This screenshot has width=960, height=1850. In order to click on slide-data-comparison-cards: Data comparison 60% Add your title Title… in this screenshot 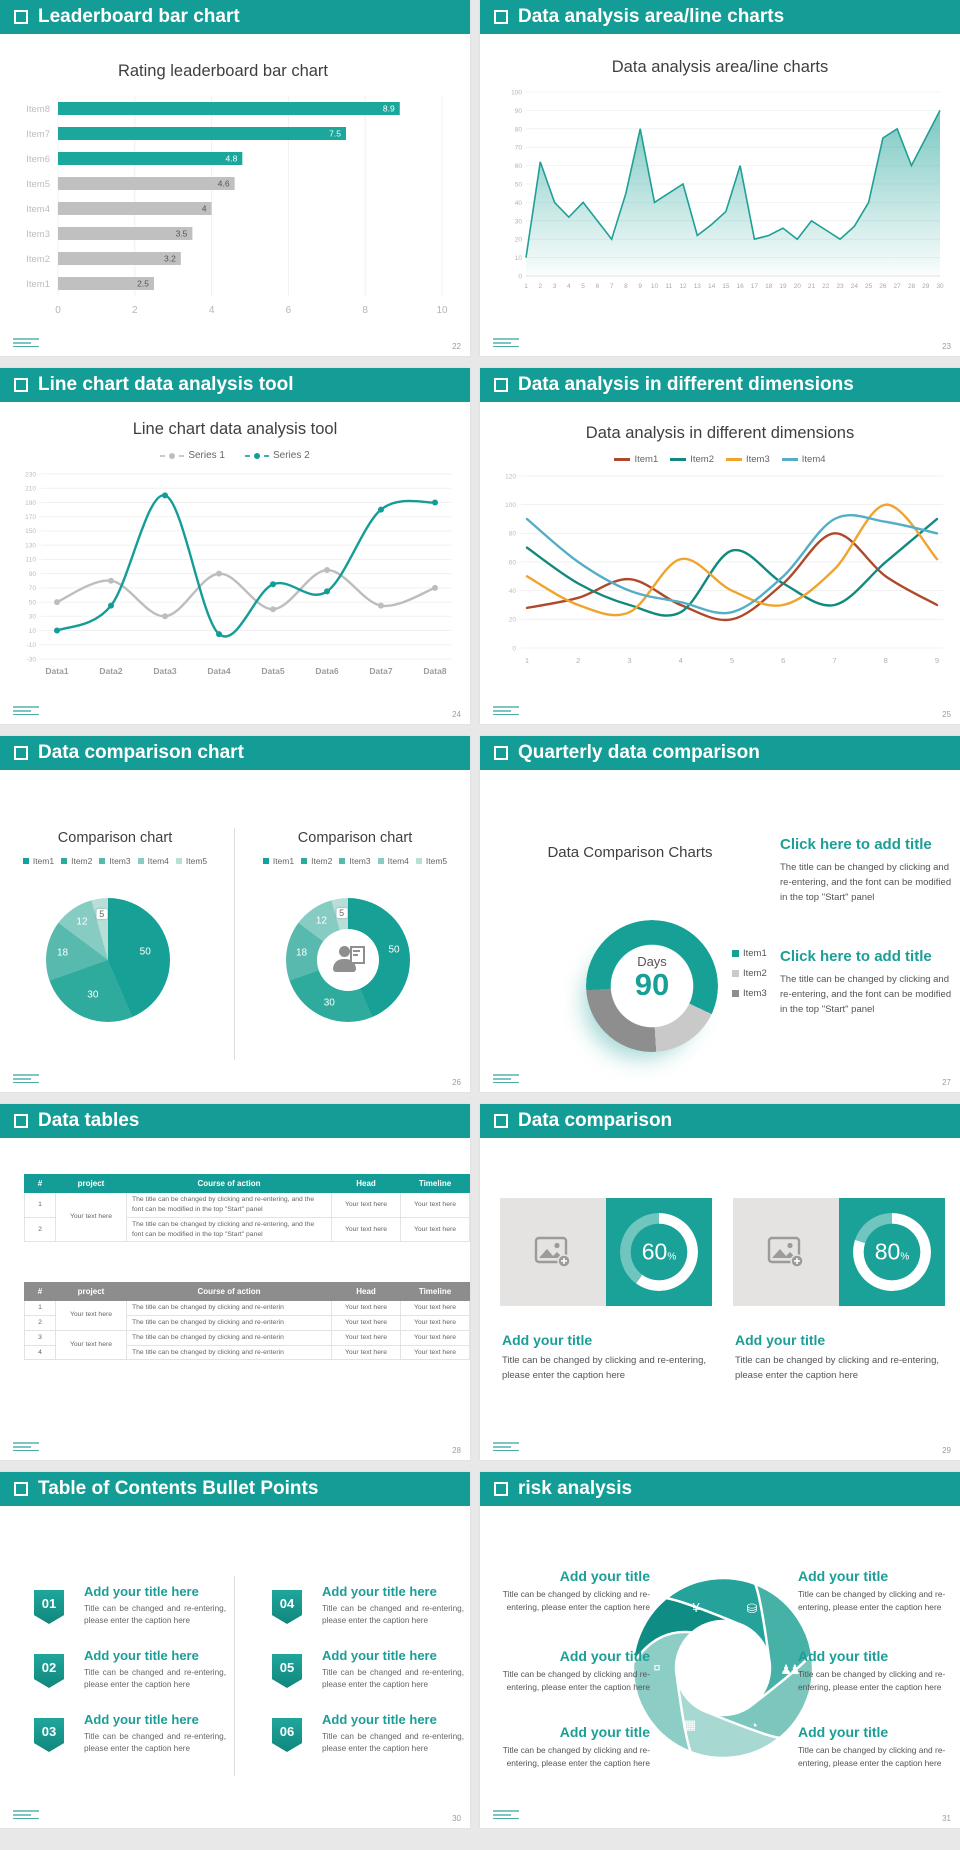, I will do `click(720, 1282)`.